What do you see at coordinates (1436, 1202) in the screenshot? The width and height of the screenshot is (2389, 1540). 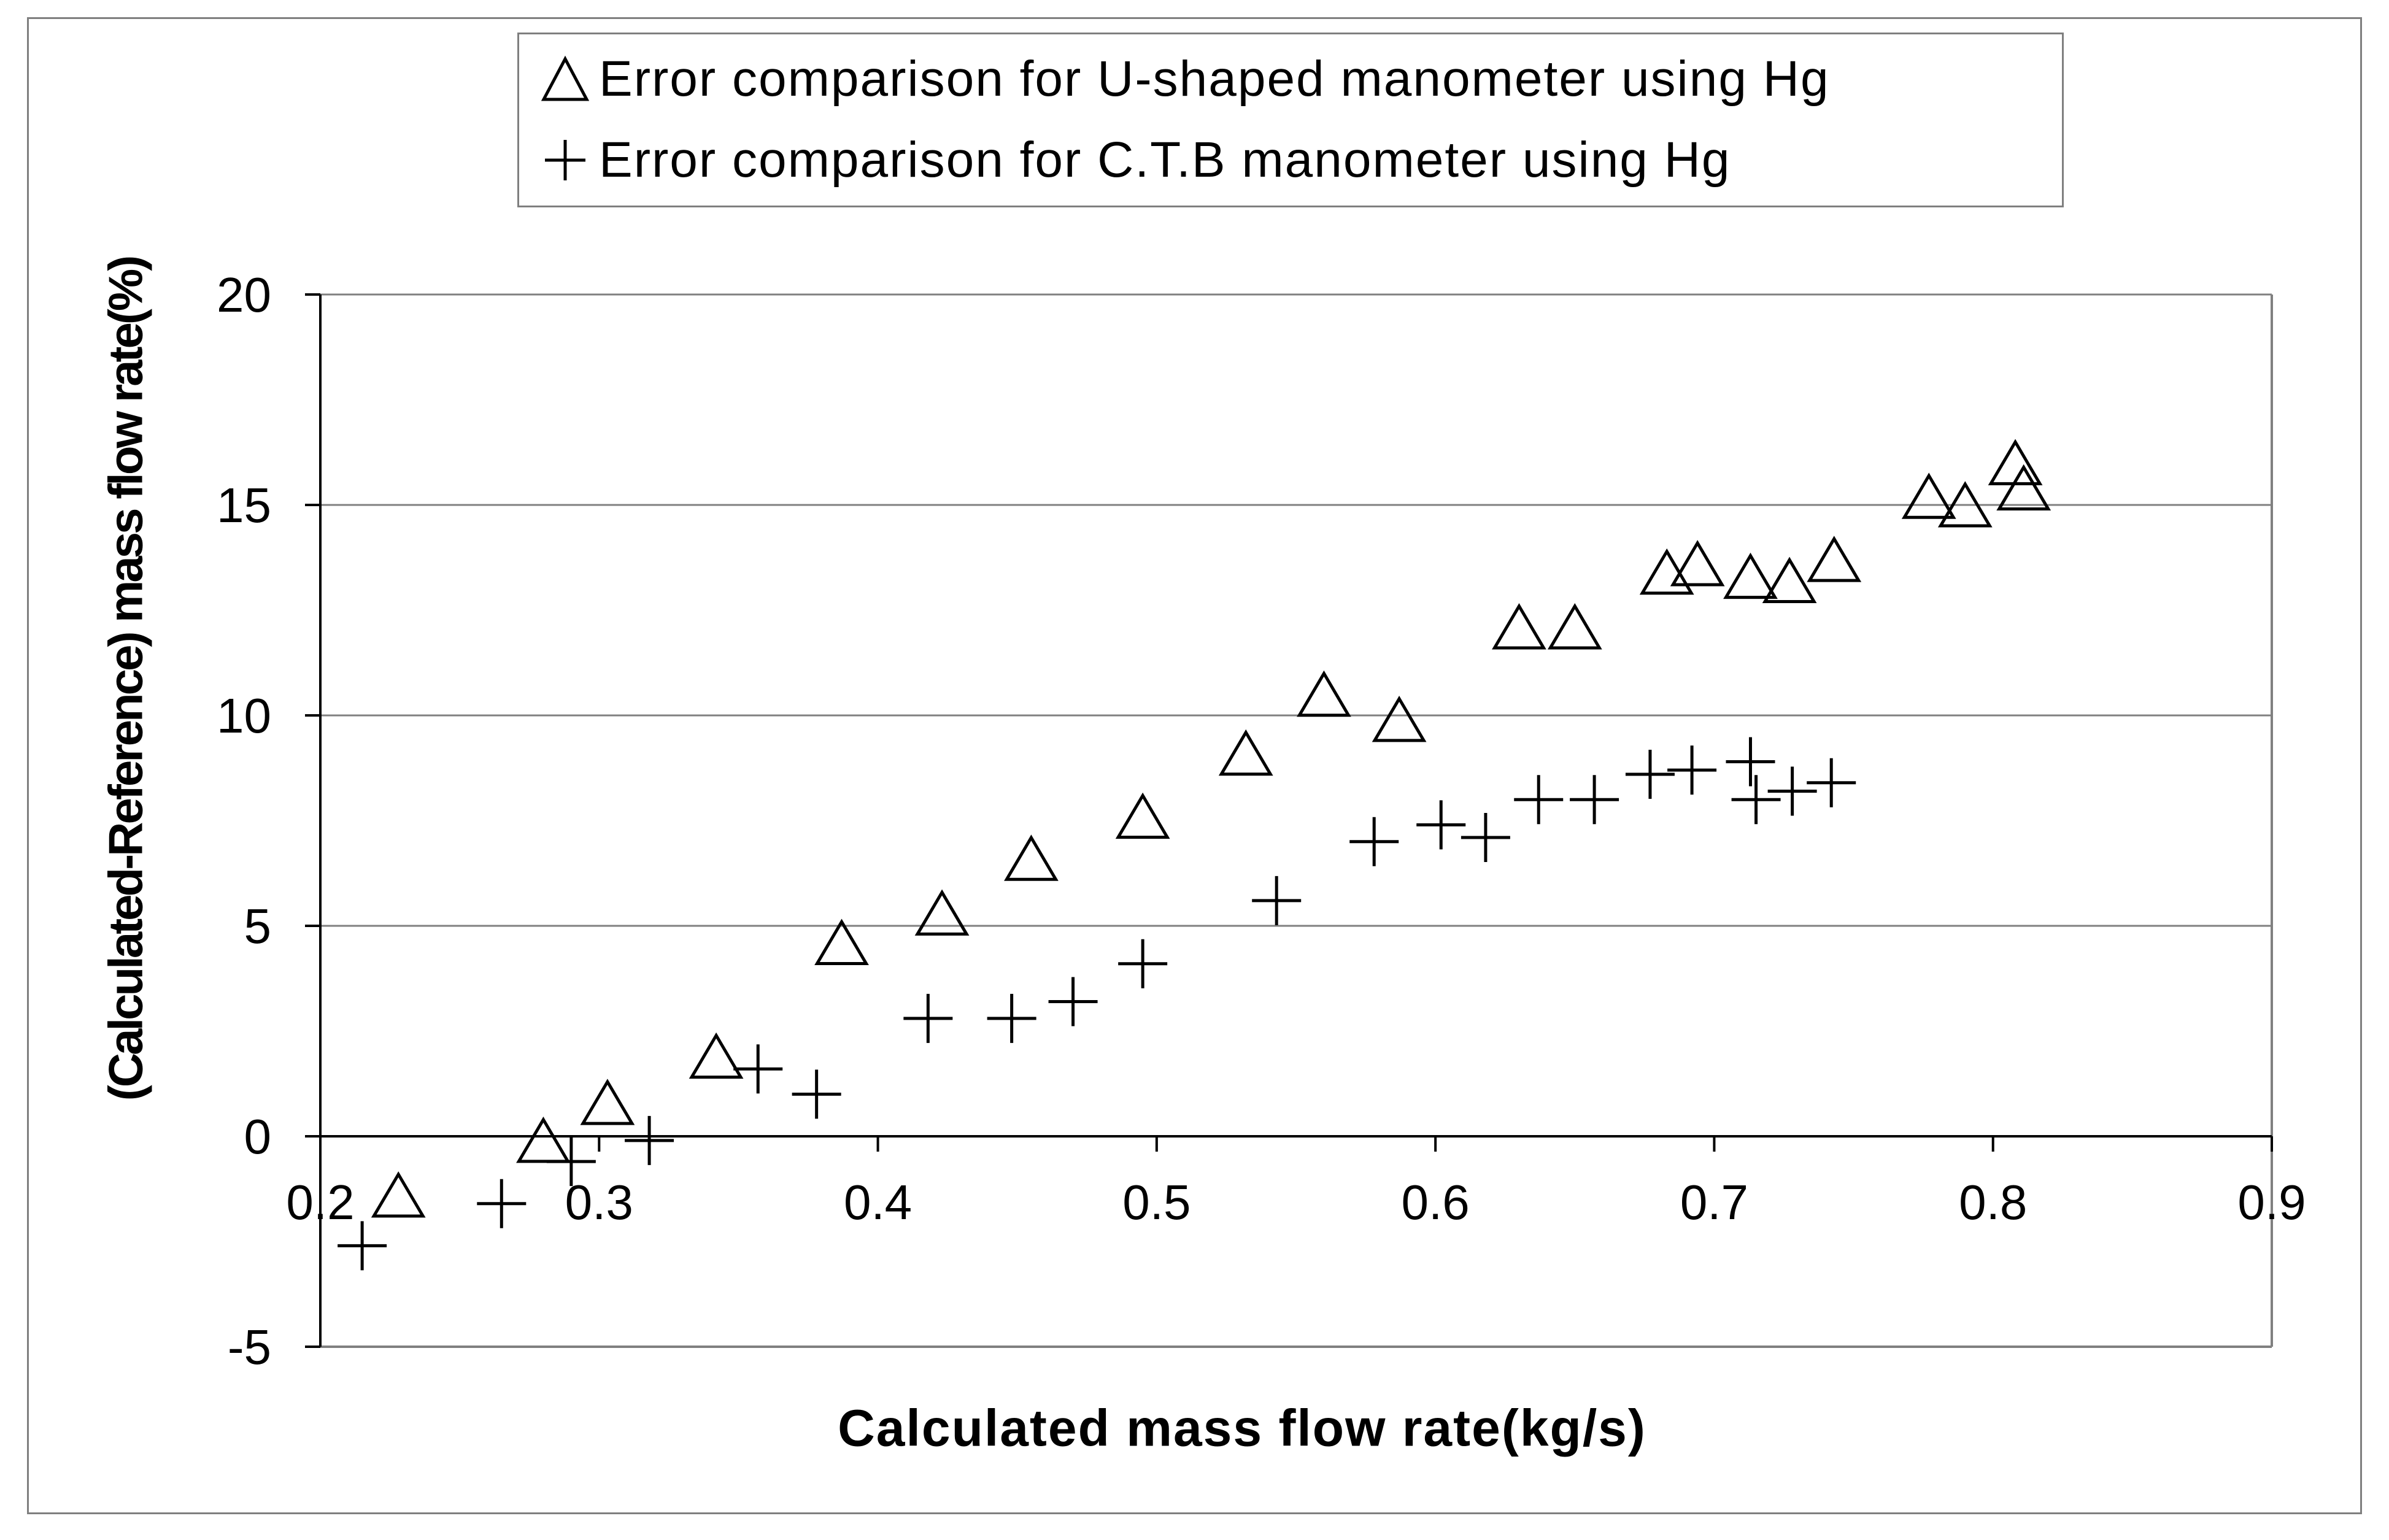 I see `x-tick-label: 0.6` at bounding box center [1436, 1202].